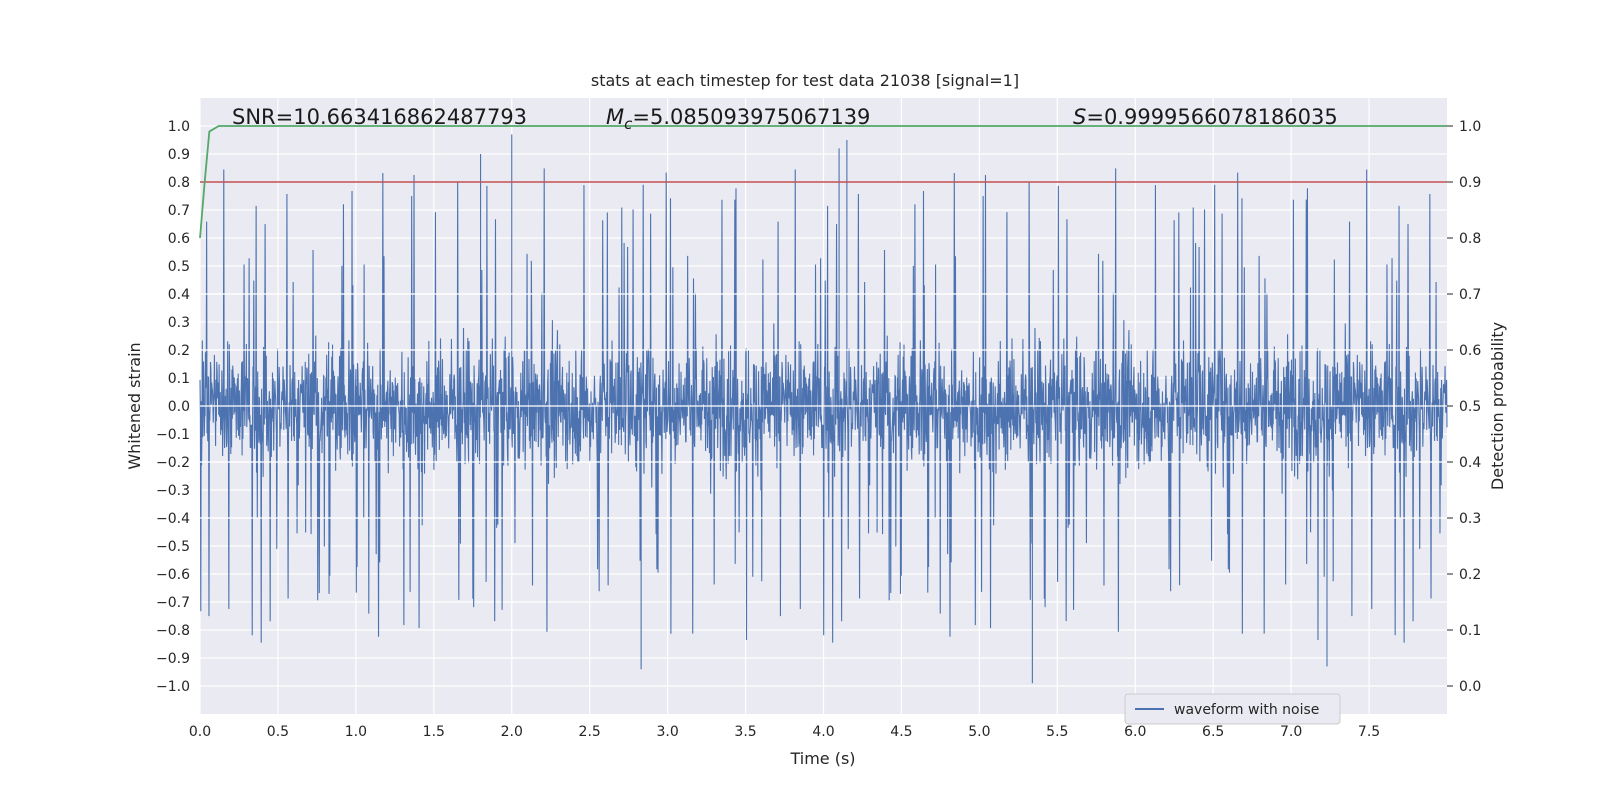 Image resolution: width=1600 pixels, height=800 pixels. What do you see at coordinates (173, 491) in the screenshot?
I see `y-tick-label: −0.3` at bounding box center [173, 491].